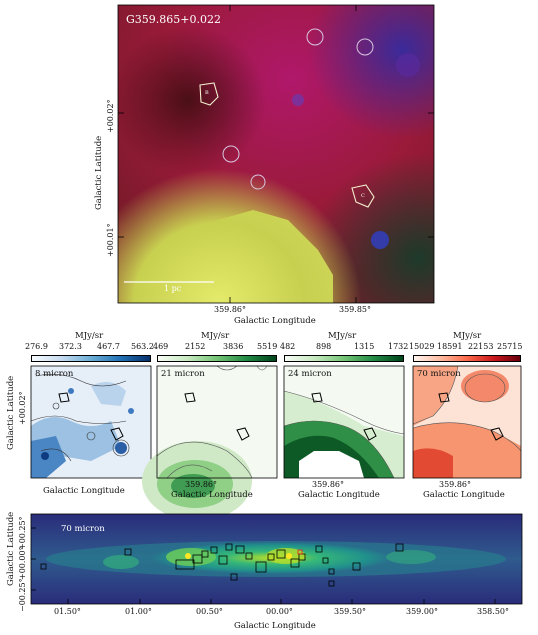 This screenshot has height=635, width=538. Describe the element at coordinates (267, 346) in the screenshot. I see `cbar-tick: 5519` at that location.